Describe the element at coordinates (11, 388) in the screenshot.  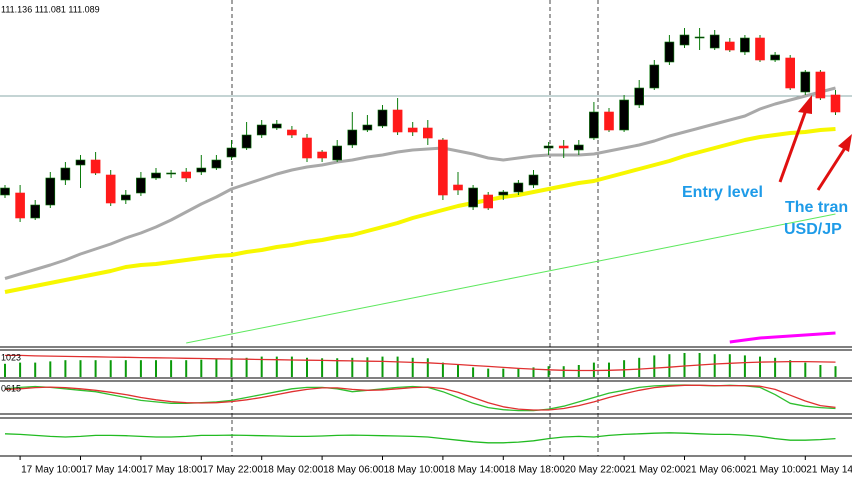
I see `indicator-label: 0615` at that location.